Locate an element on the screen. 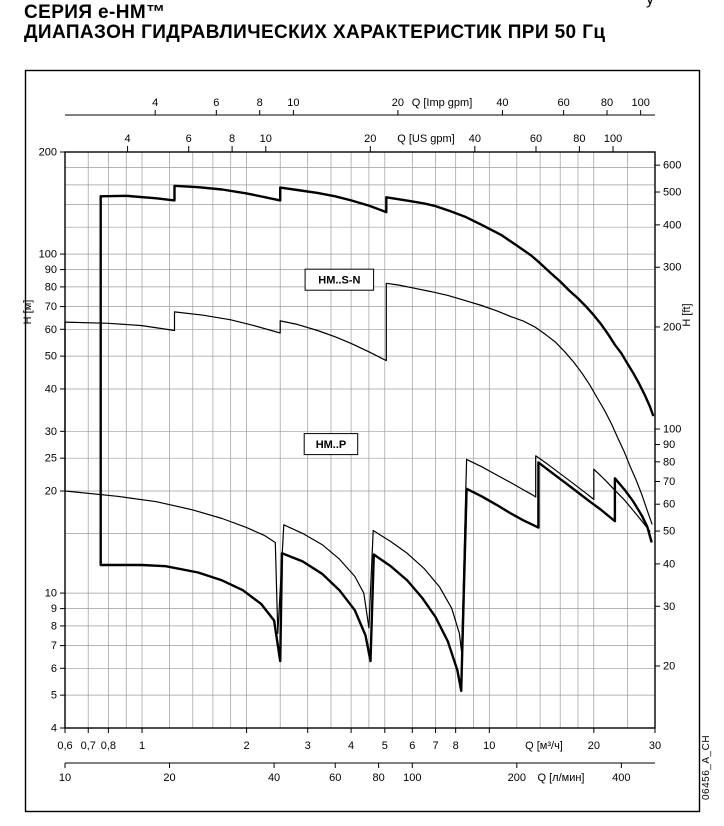 This screenshot has height=826, width=724. right-axis-title: H [ft] is located at coordinates (687, 314).